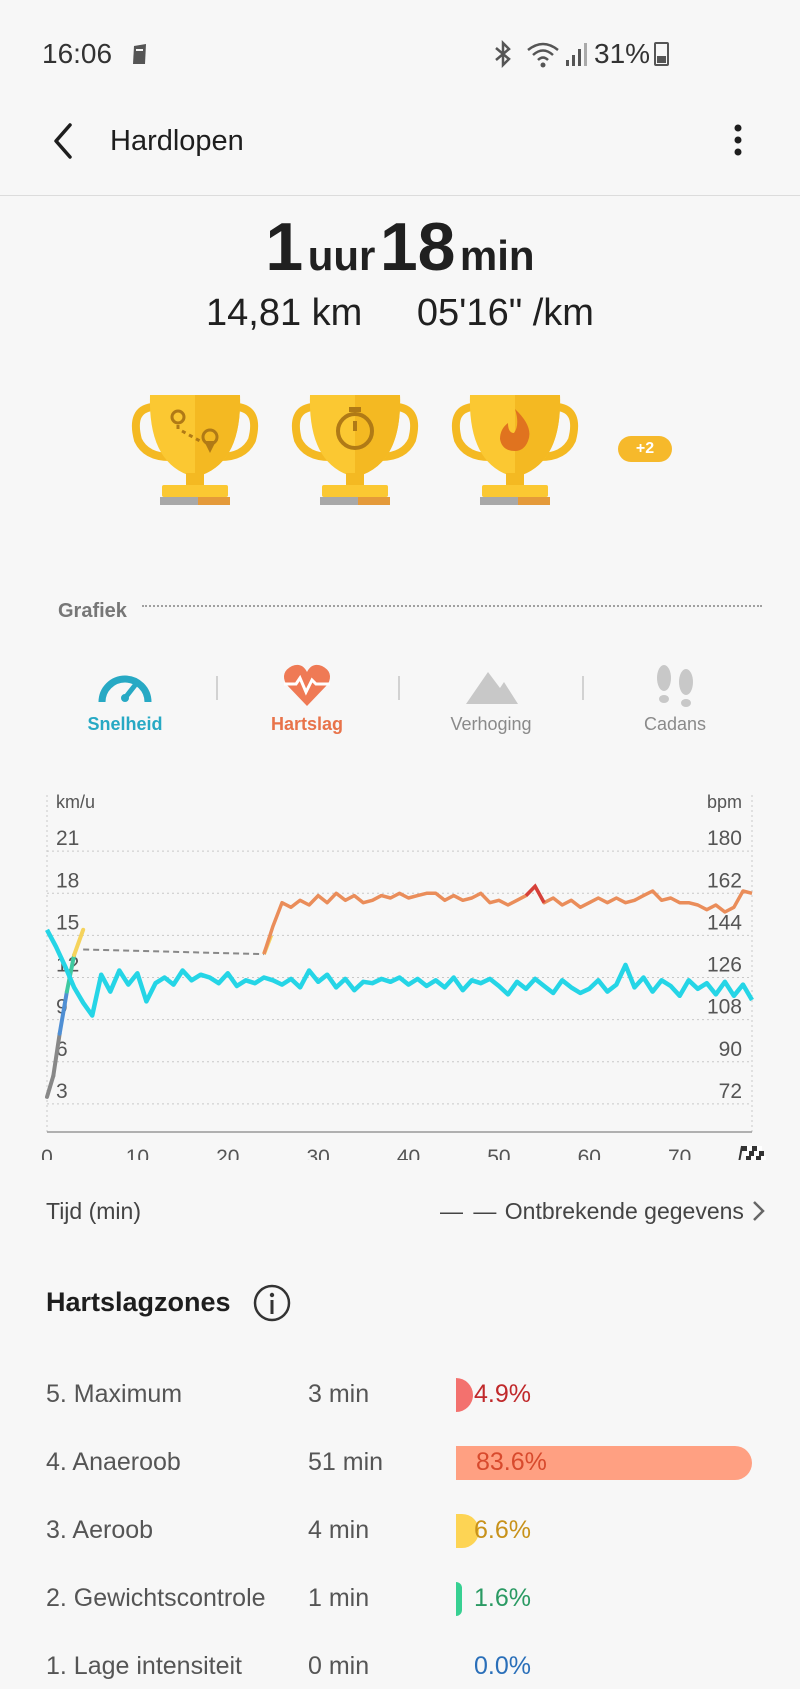 The height and width of the screenshot is (1689, 800). I want to click on graph-section-label: Grafiek, so click(92, 611).